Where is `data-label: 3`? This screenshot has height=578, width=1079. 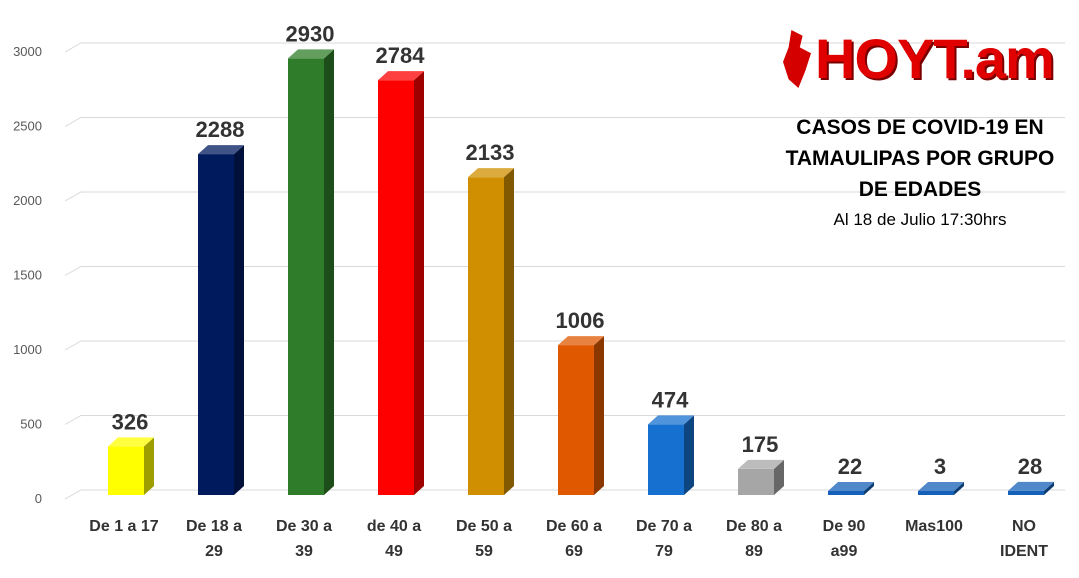 data-label: 3 is located at coordinates (940, 466).